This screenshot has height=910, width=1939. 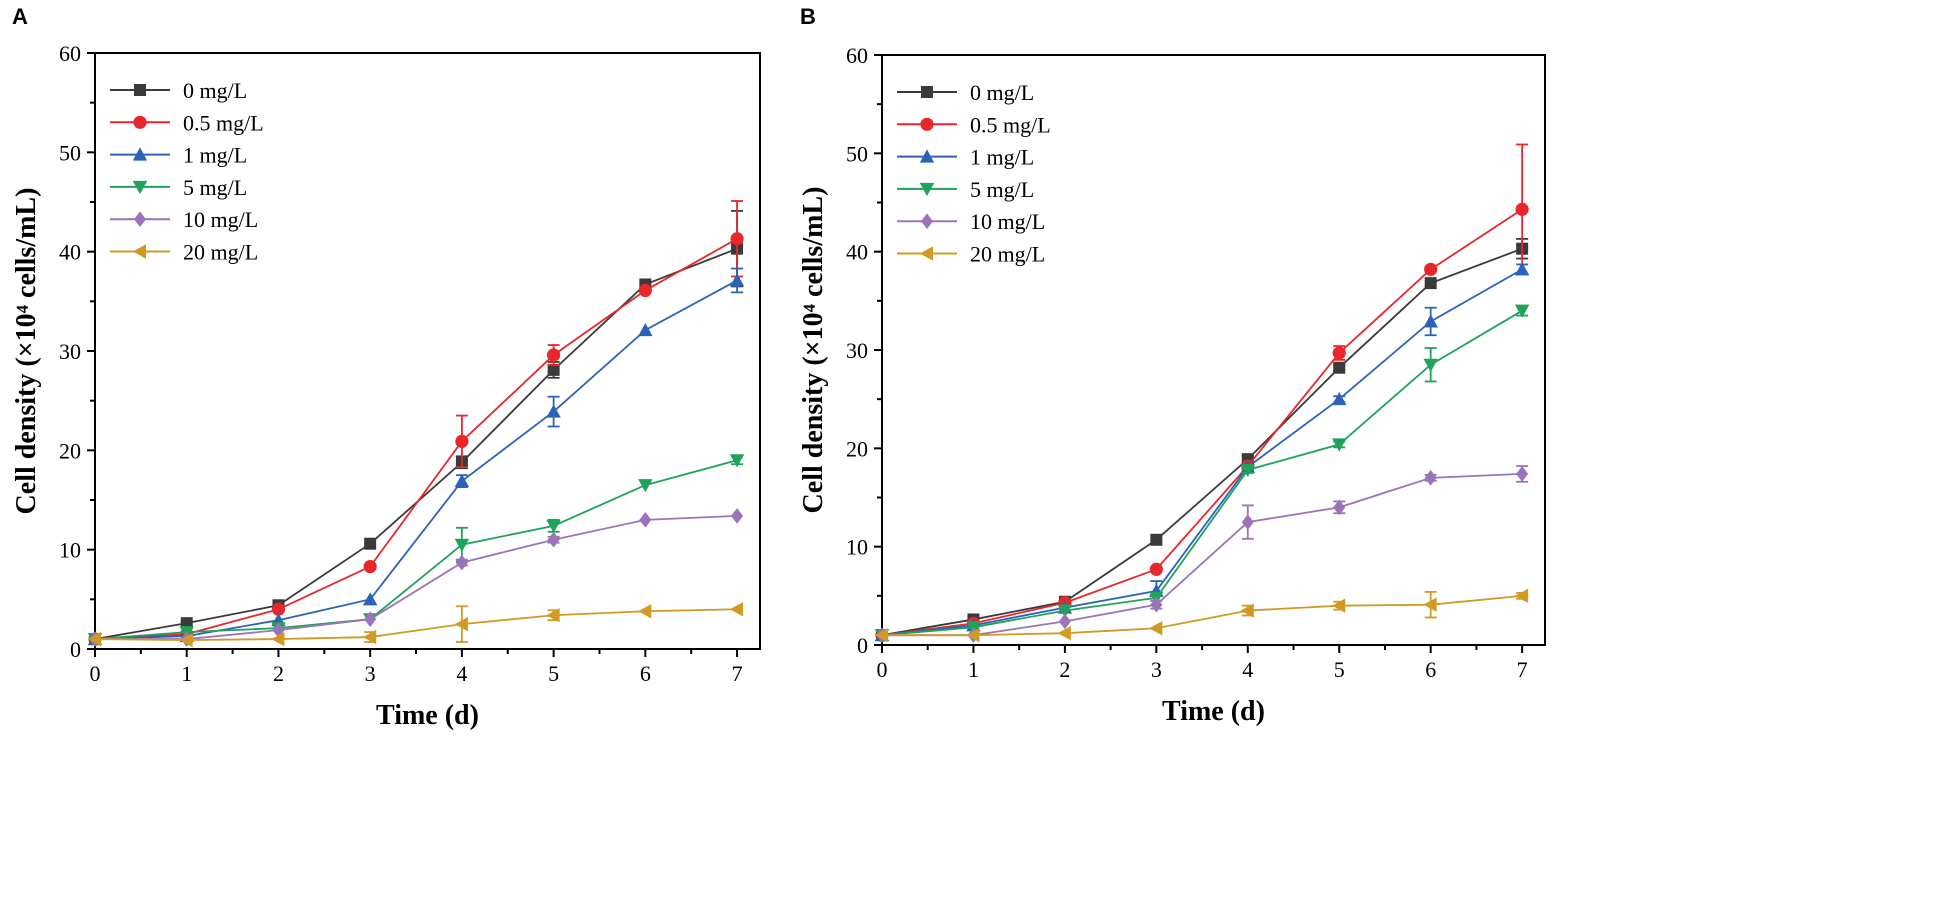 What do you see at coordinates (857, 448) in the screenshot?
I see `y-tick-label: 20` at bounding box center [857, 448].